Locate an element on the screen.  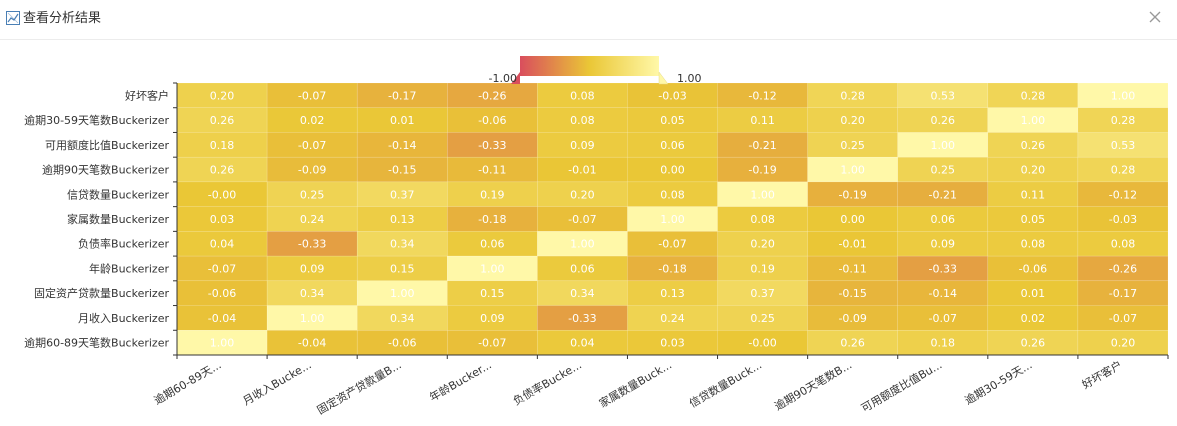
y-tick-label: 家属数量Buckerizer is located at coordinates (118, 219).